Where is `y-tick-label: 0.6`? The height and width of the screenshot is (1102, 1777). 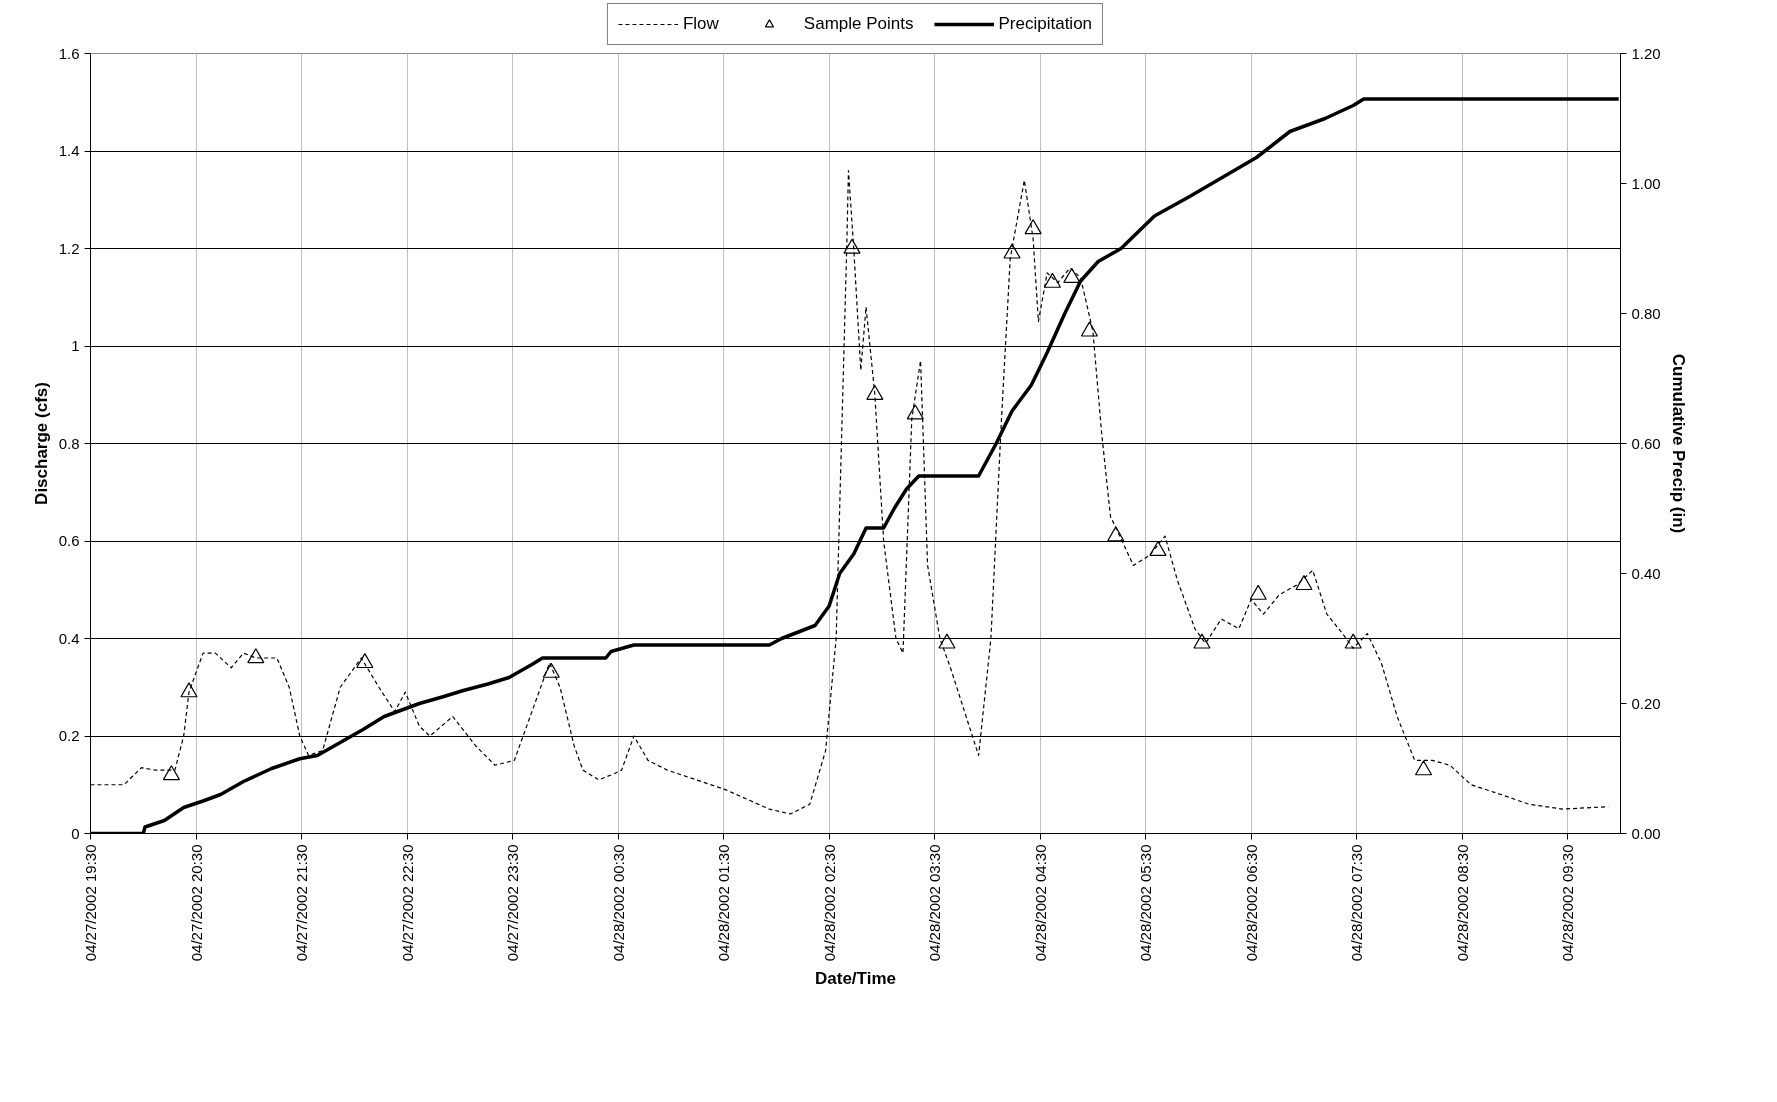 y-tick-label: 0.6 is located at coordinates (69, 540).